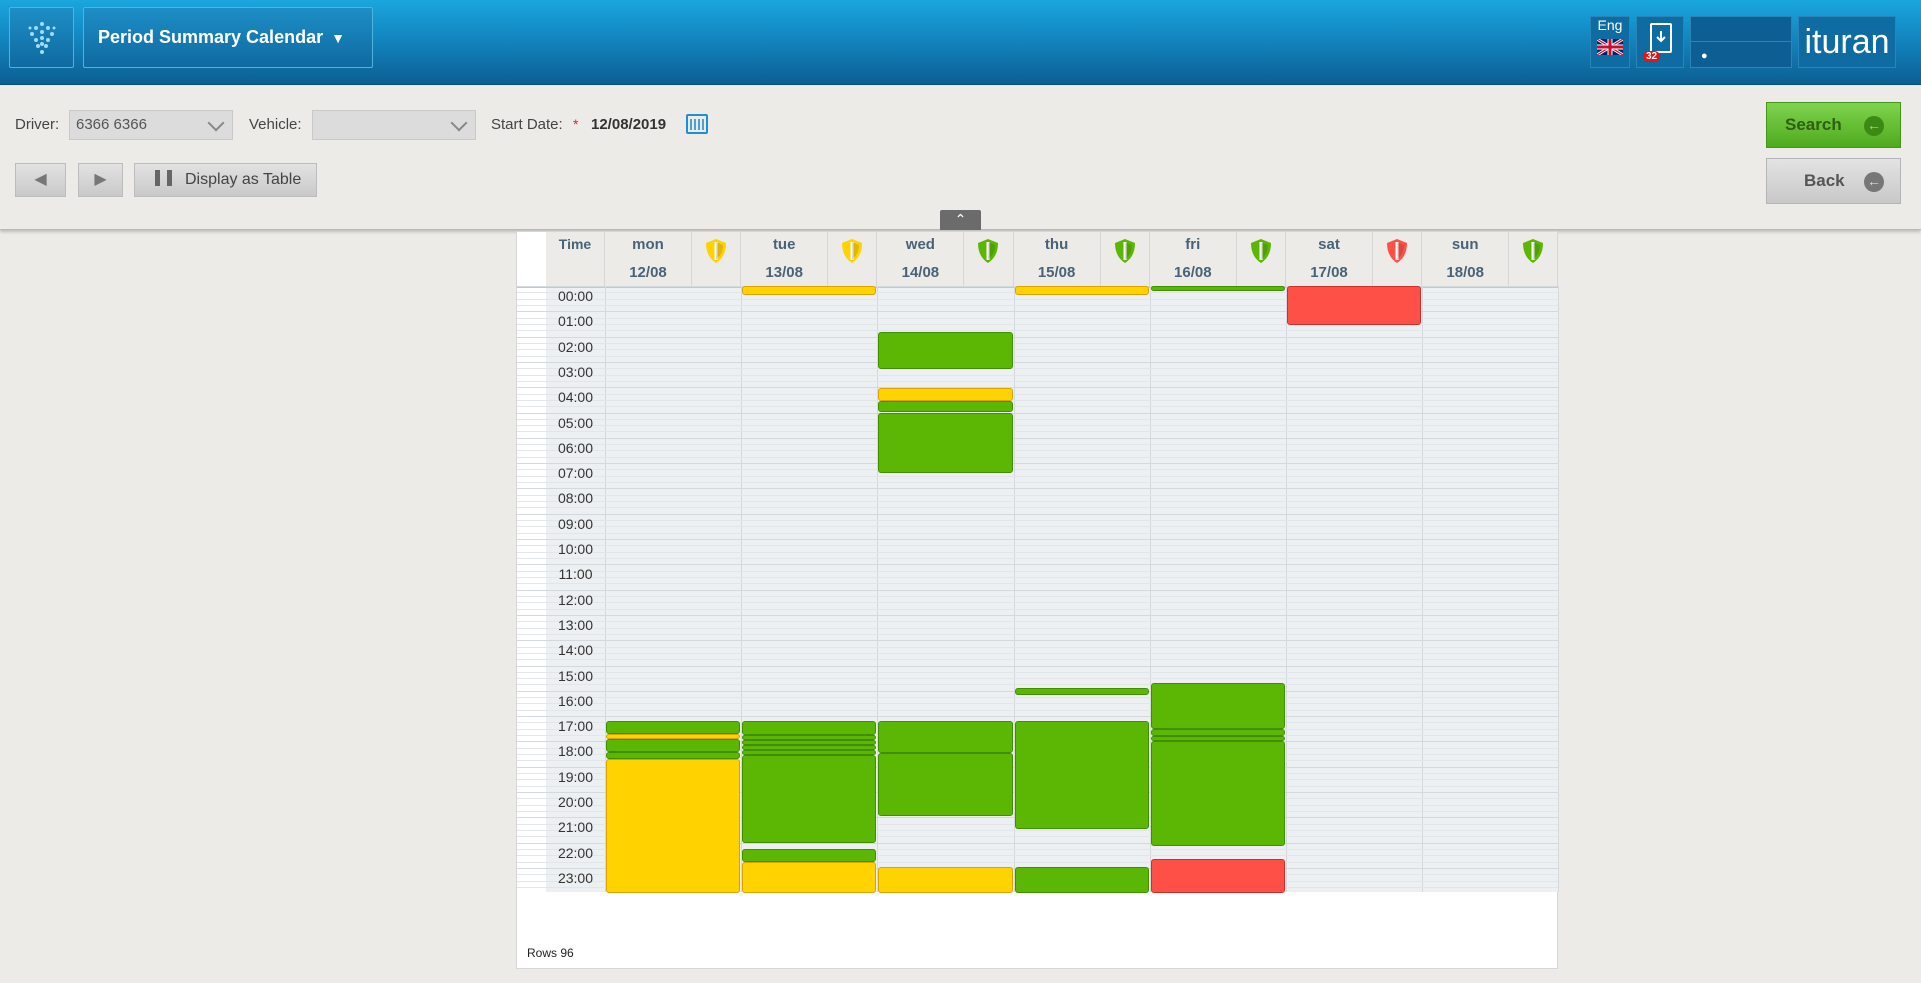 The height and width of the screenshot is (983, 1921). I want to click on time-label: 16:00, so click(575, 700).